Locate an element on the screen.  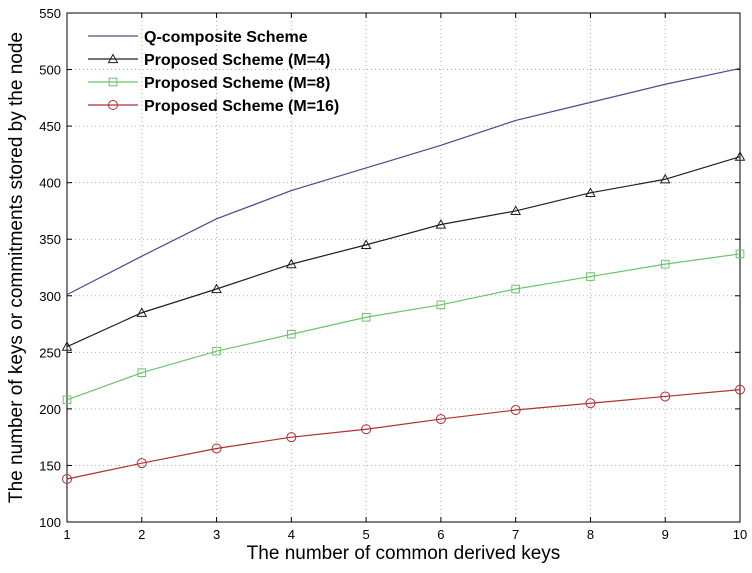
y-tick-label: 100 is located at coordinates (50, 522).